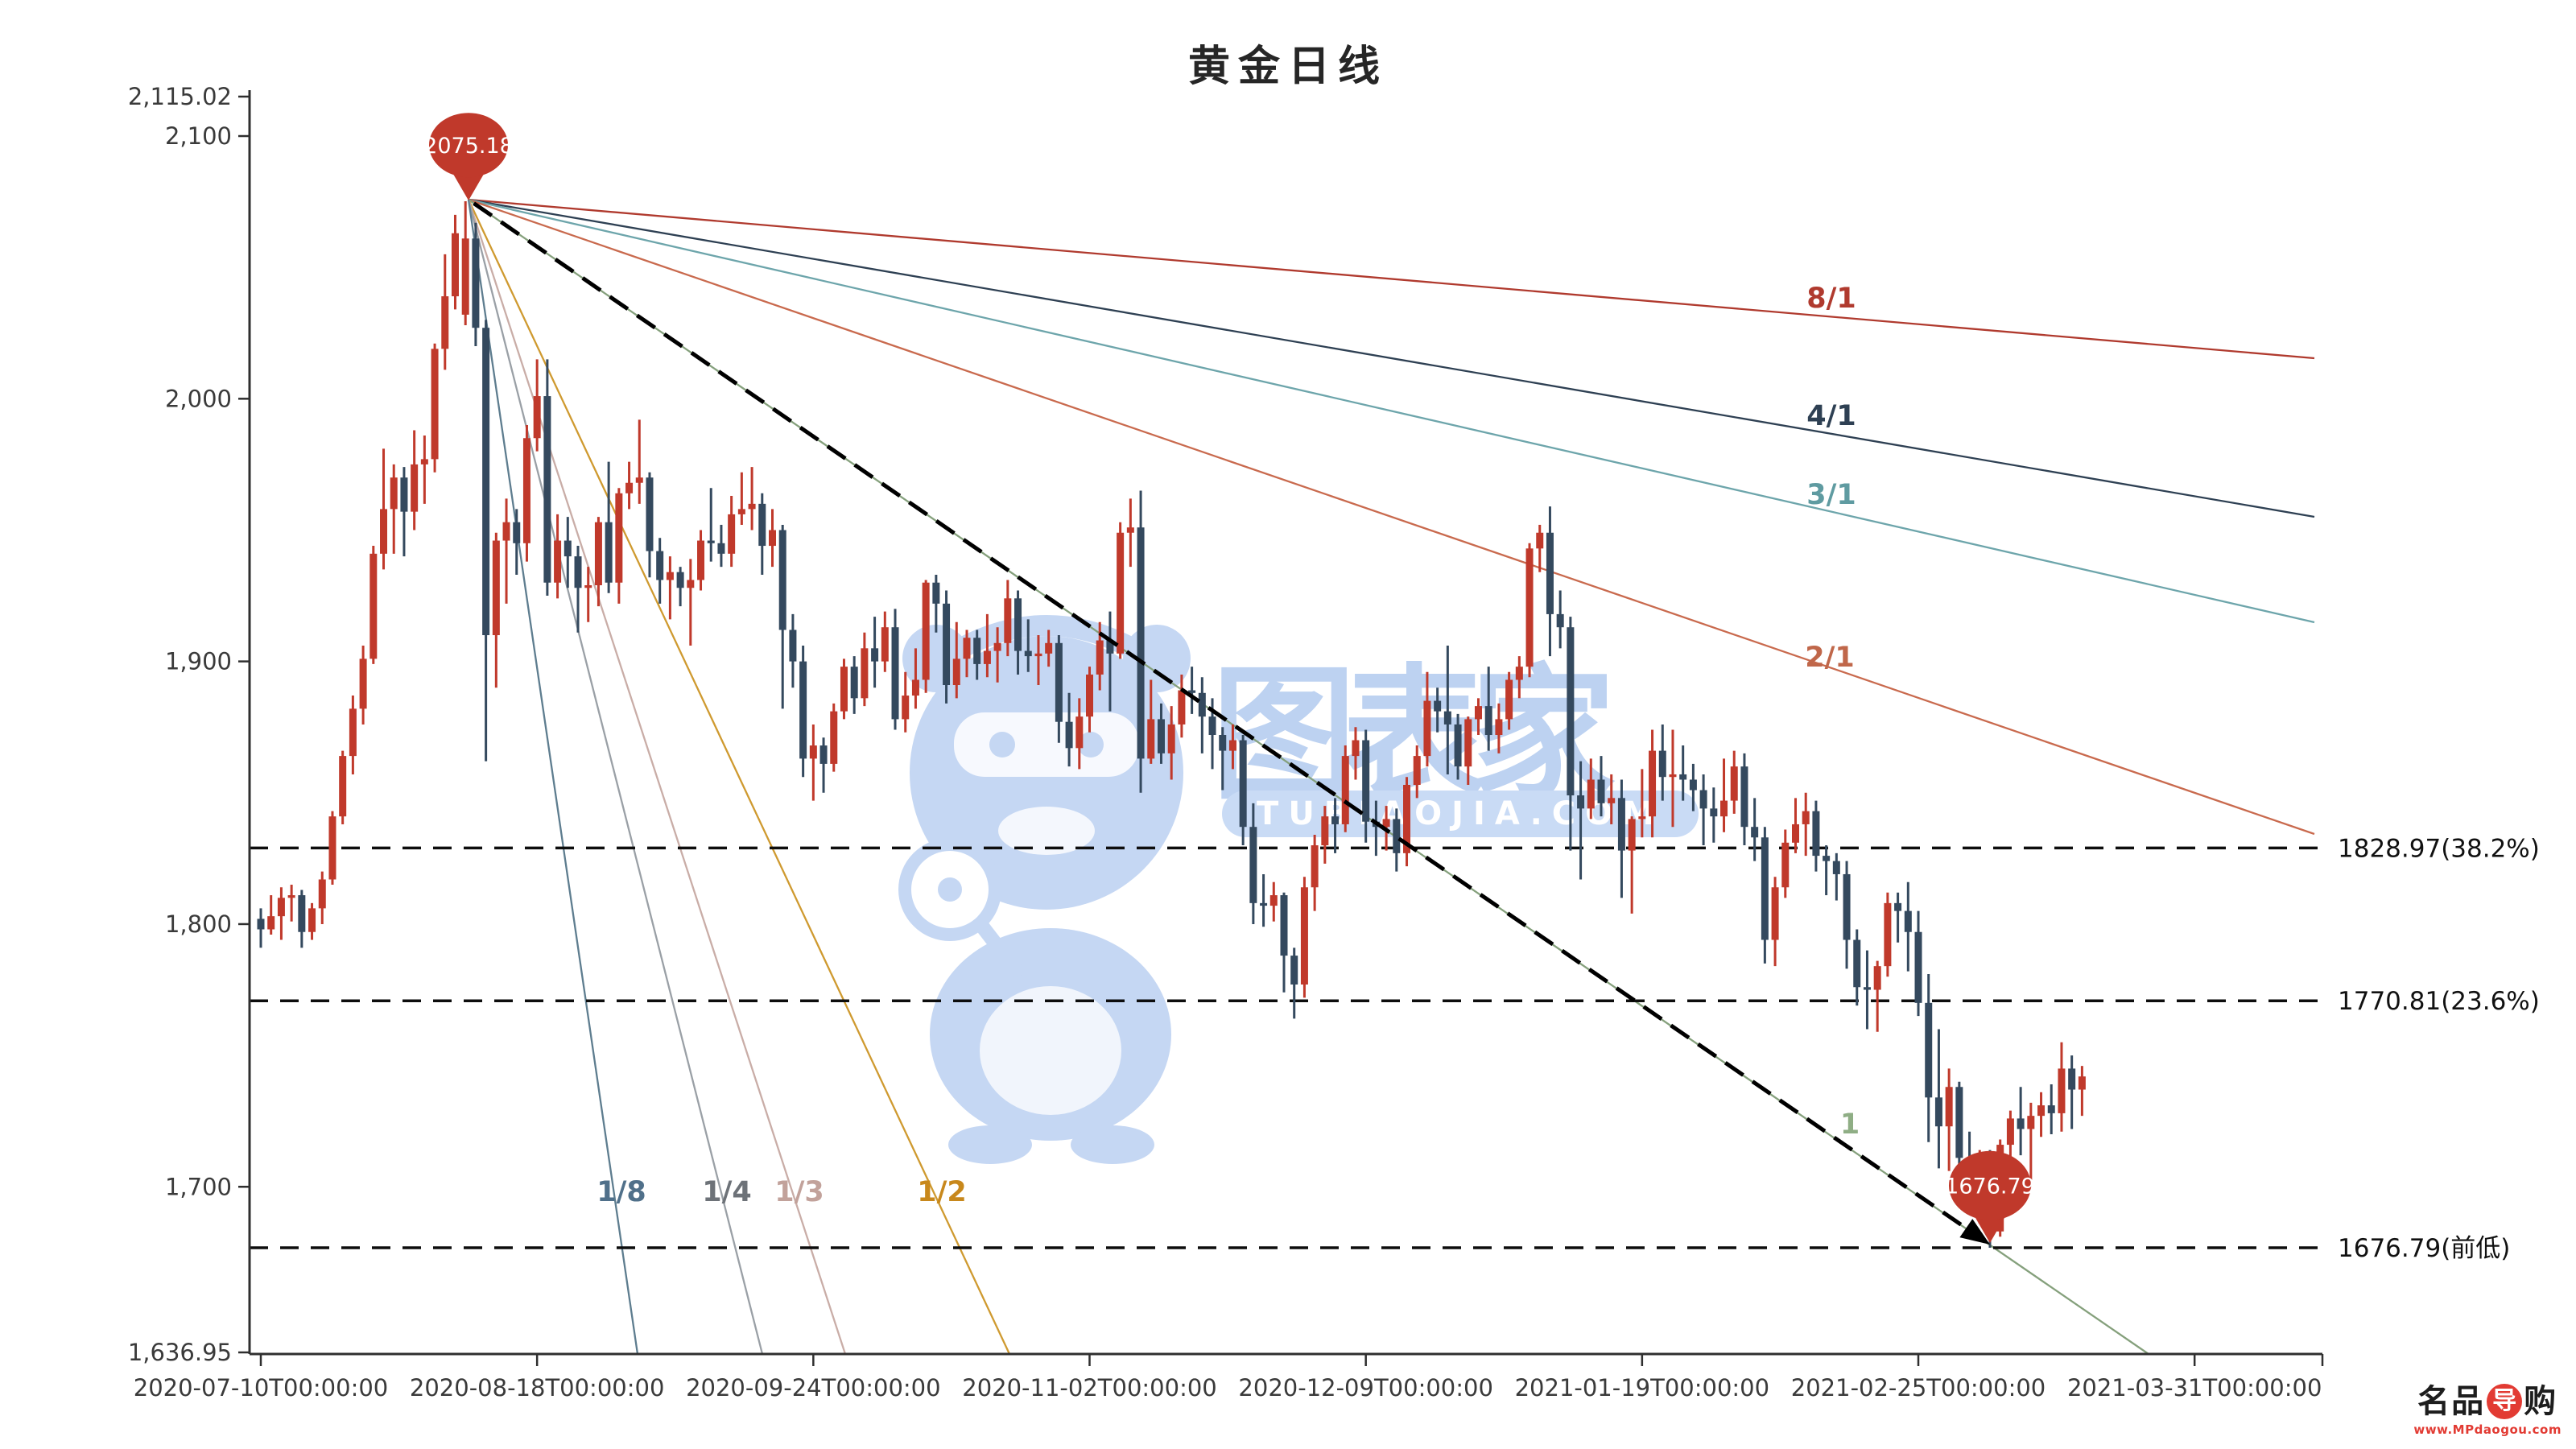  Describe the element at coordinates (1830, 658) in the screenshot. I see `gann-label-2-1: 2/1` at that location.